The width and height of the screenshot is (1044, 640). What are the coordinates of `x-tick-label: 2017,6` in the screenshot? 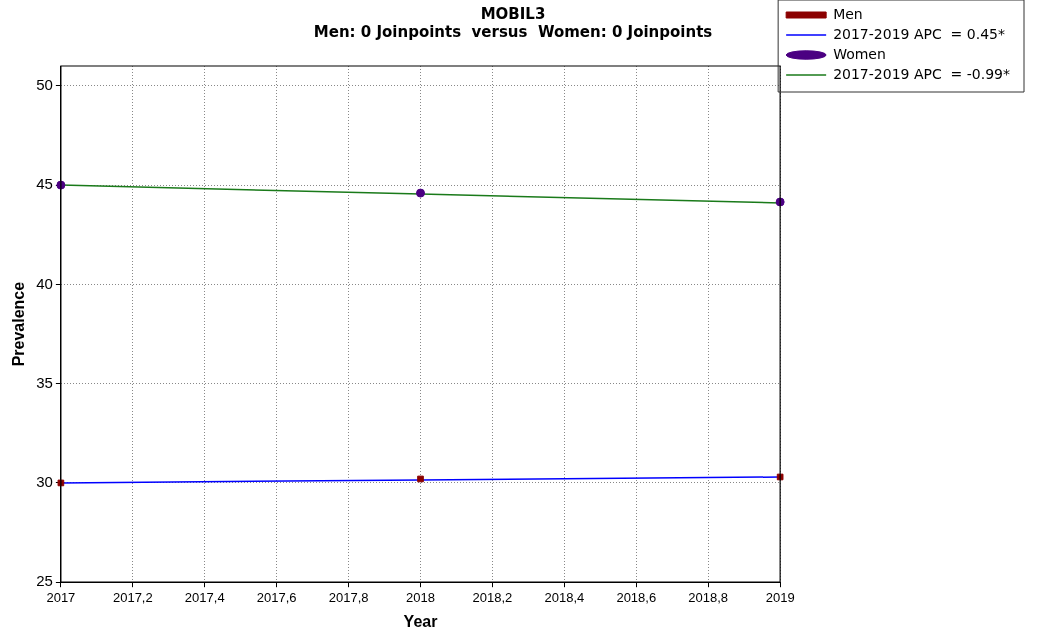 It's located at (276, 597).